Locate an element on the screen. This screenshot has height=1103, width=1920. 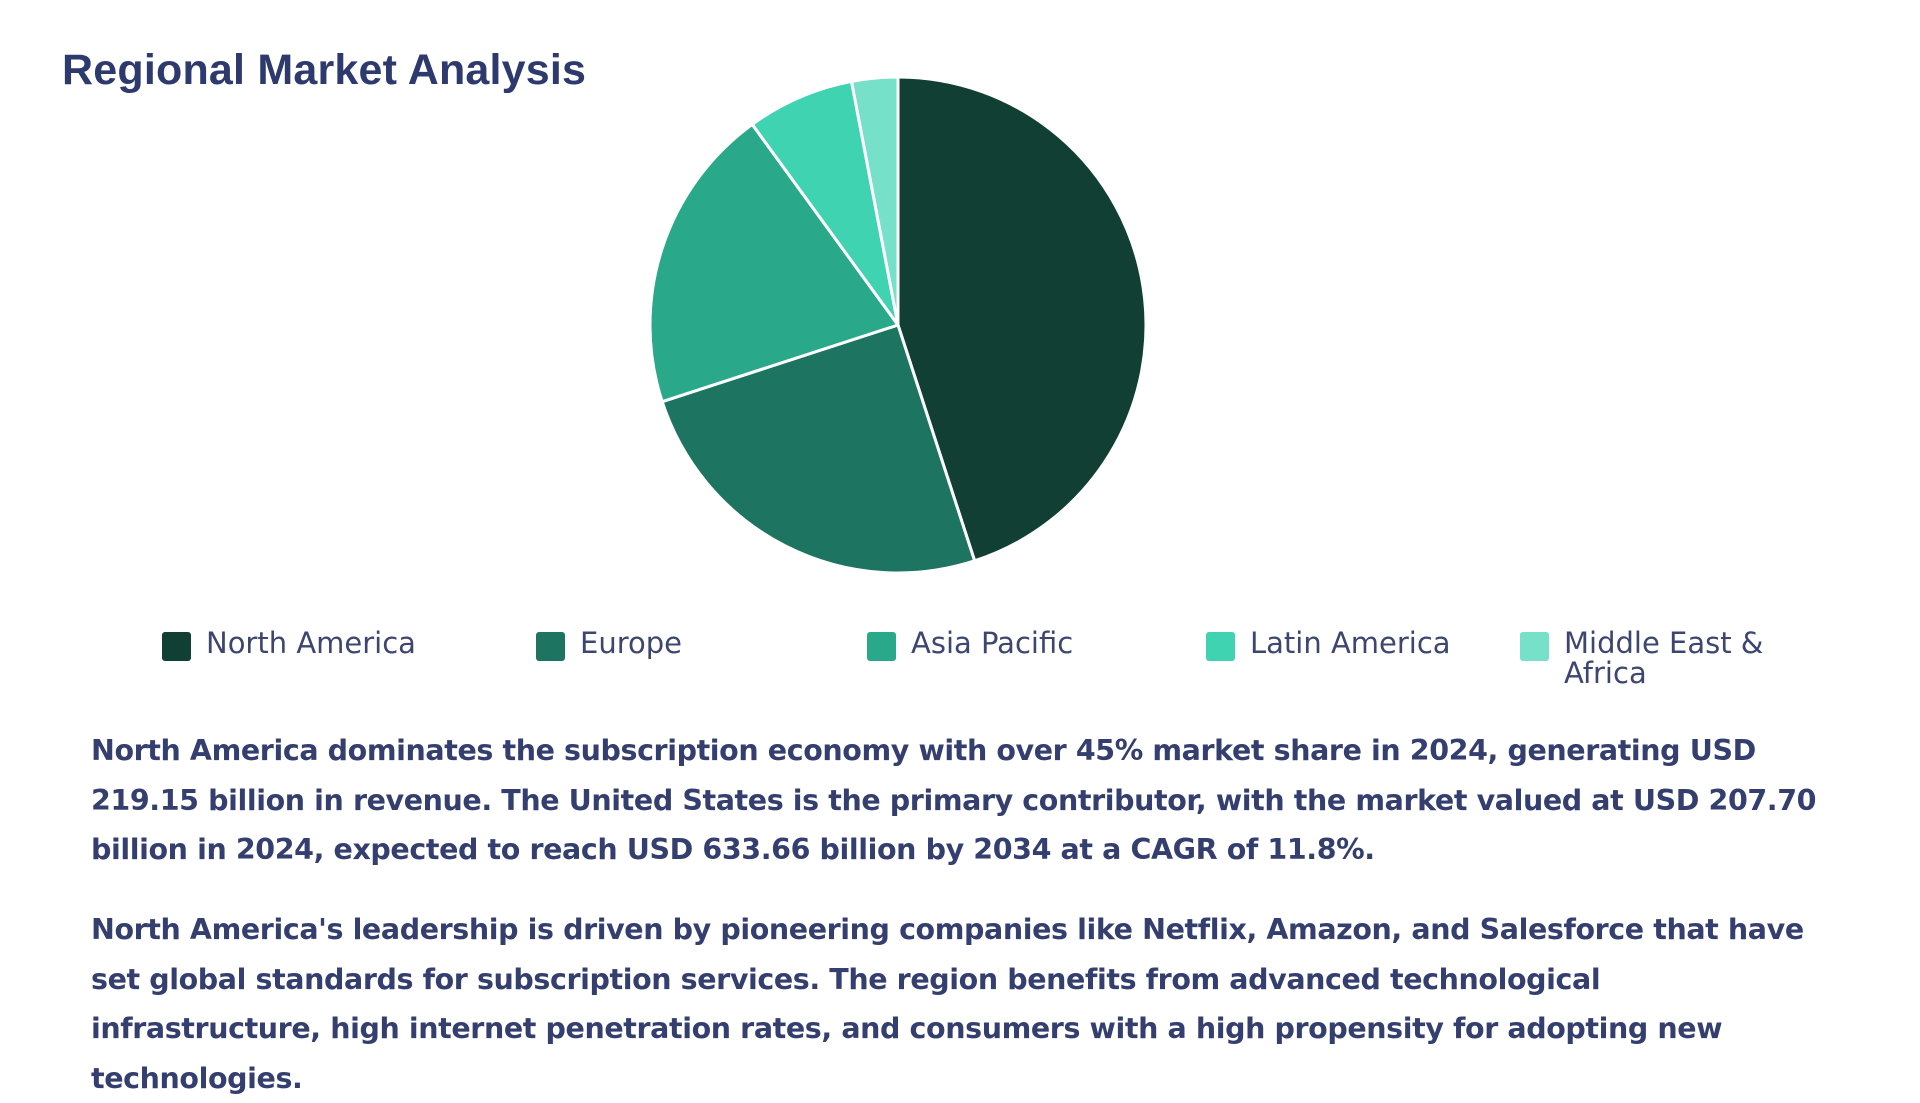
legend-item-latin-america: Latin America is located at coordinates (1343, 644).